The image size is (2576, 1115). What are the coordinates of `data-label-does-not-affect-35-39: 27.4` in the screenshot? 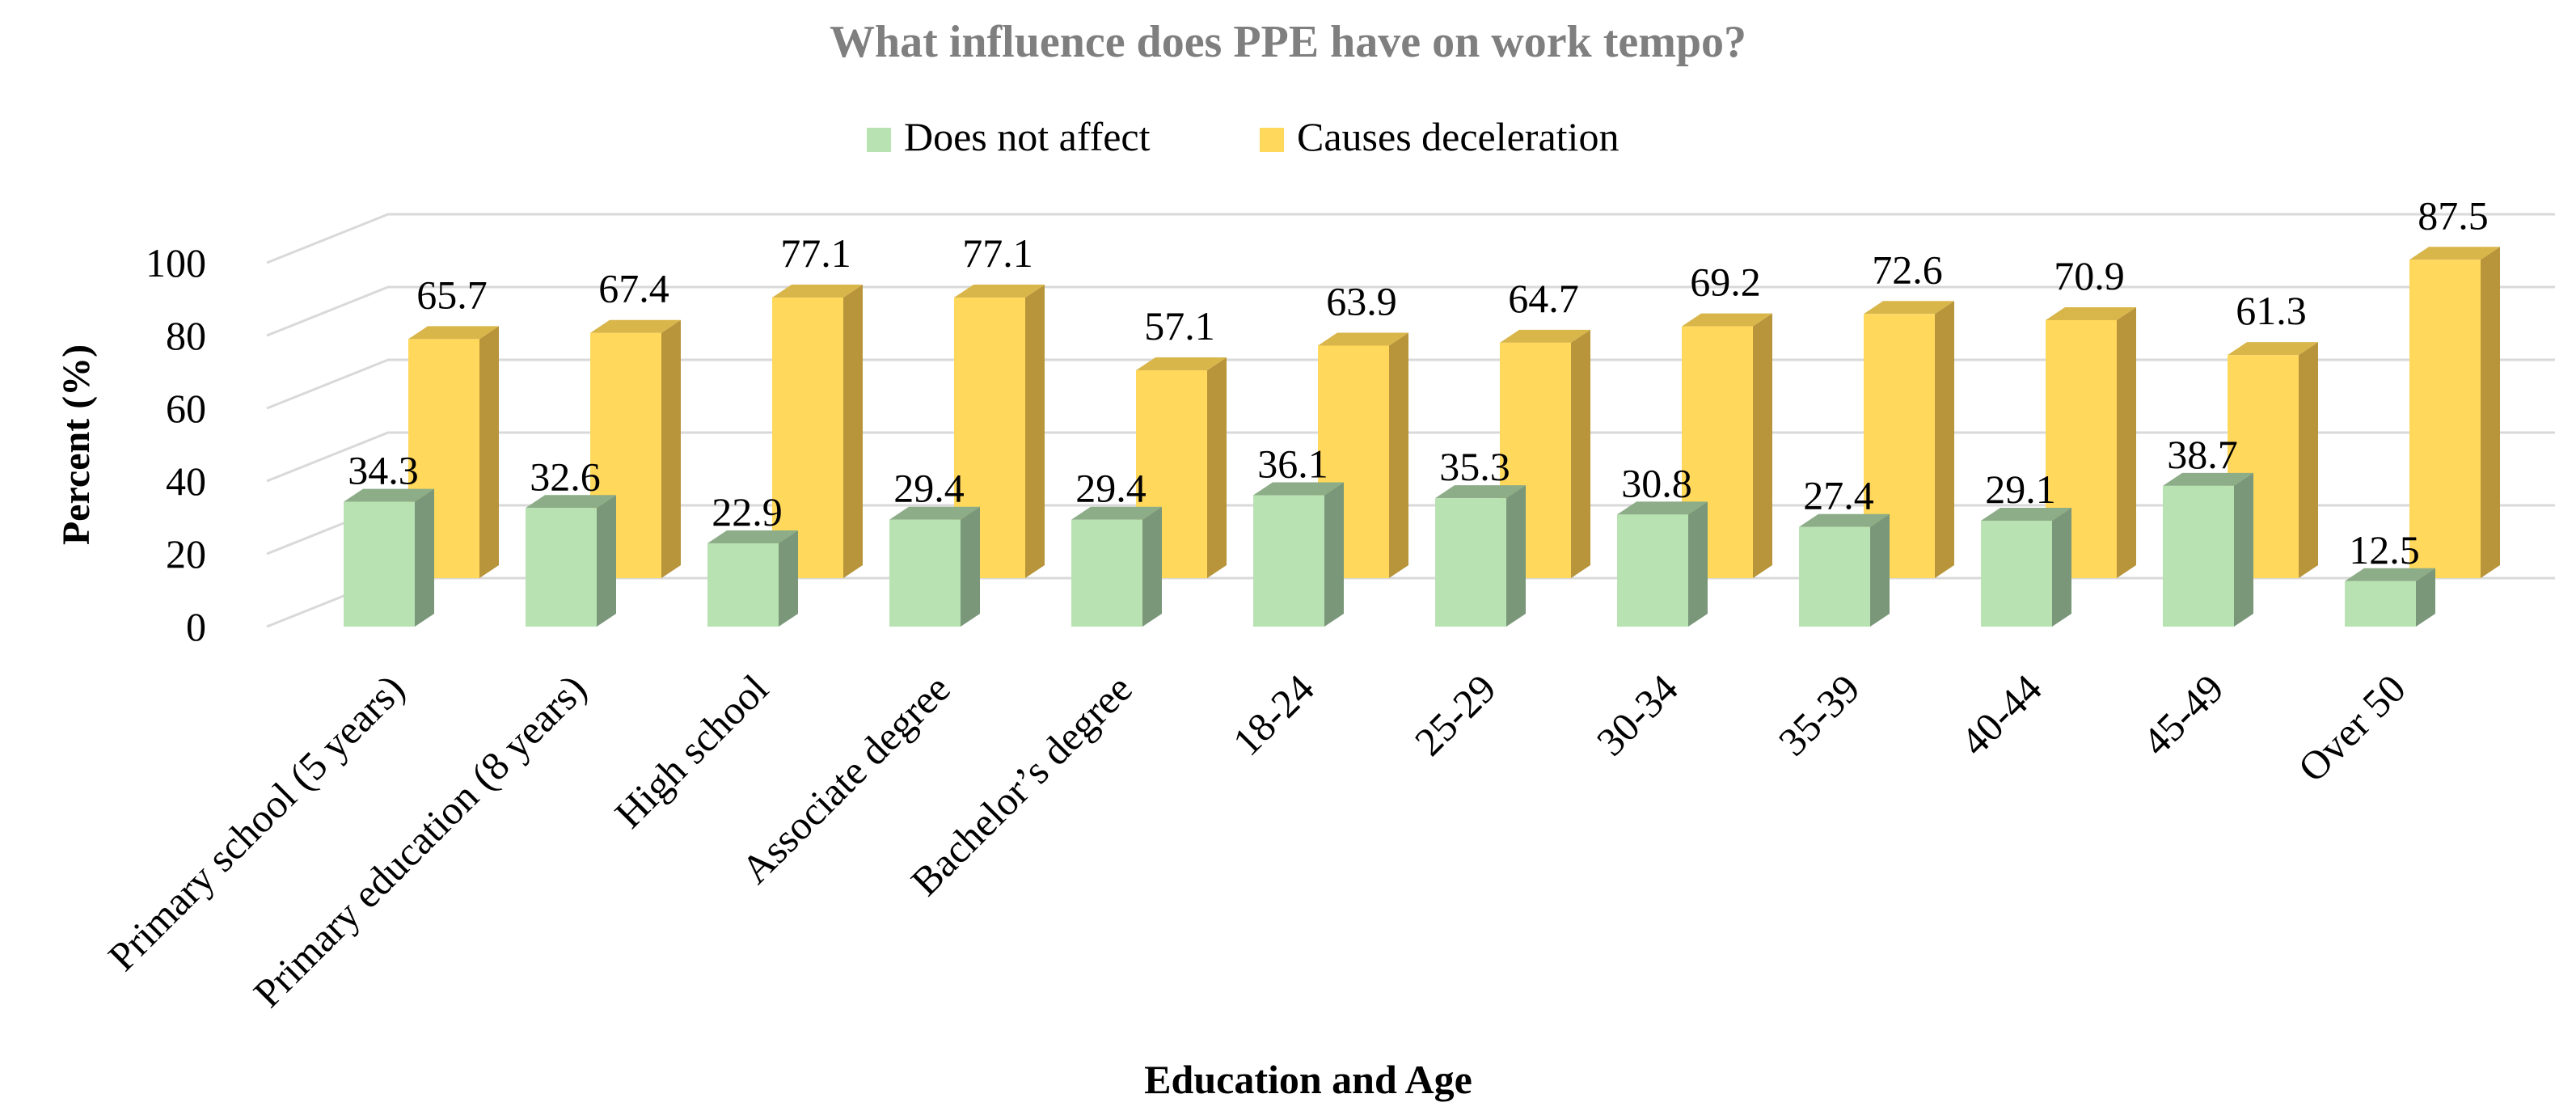 It's located at (1838, 495).